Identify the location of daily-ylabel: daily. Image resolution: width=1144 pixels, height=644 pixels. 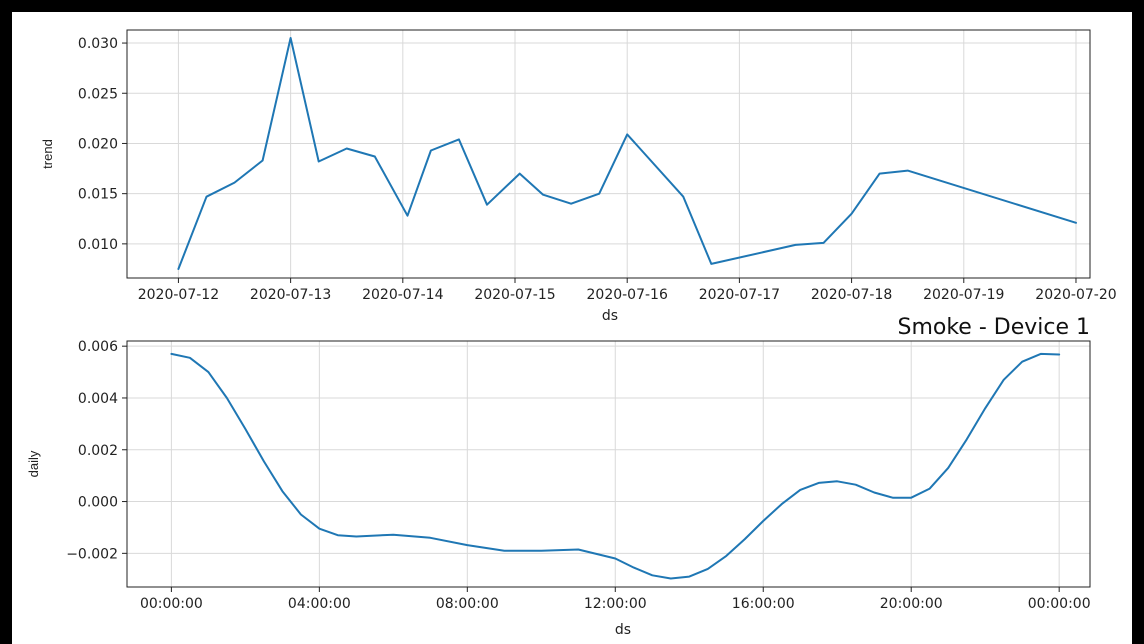
(33, 463).